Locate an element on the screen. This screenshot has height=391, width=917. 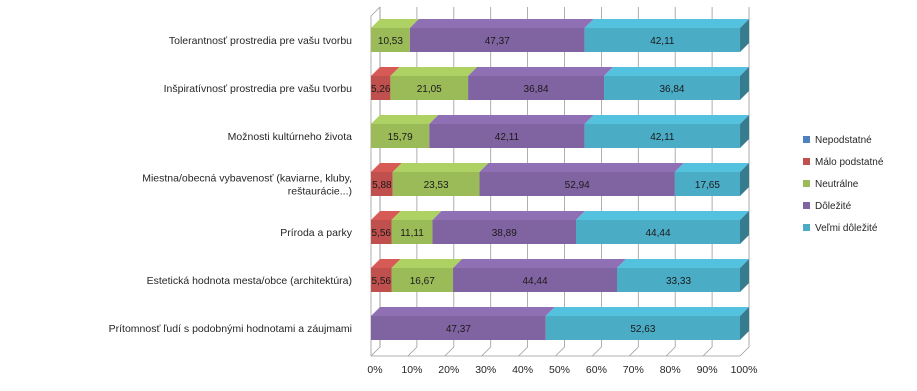
data-label: 15,79 is located at coordinates (400, 137).